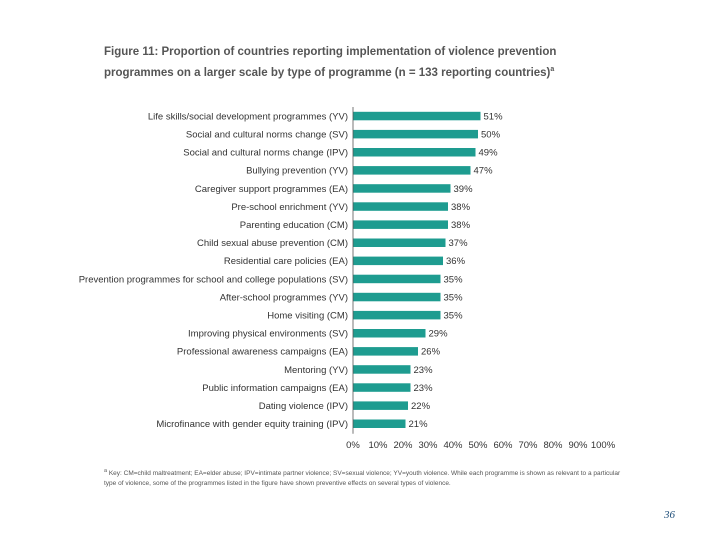 This screenshot has height=540, width=720. I want to click on value-label: 22%, so click(421, 406).